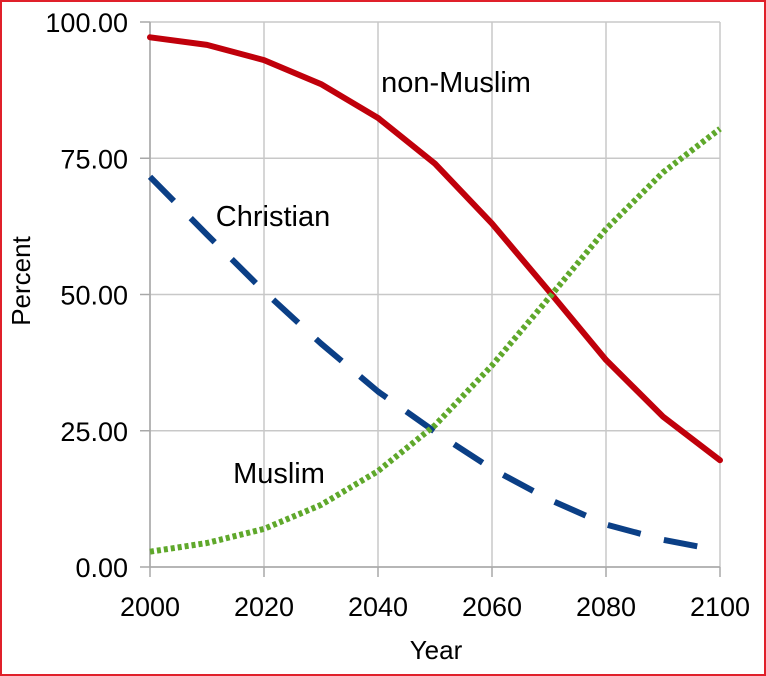 Image resolution: width=766 pixels, height=676 pixels. Describe the element at coordinates (378, 607) in the screenshot. I see `x-tick-label: 2040` at that location.